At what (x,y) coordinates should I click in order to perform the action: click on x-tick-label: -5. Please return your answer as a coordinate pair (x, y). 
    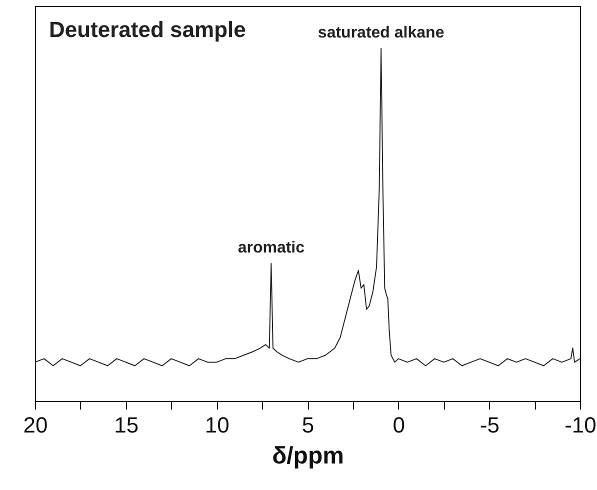
    Looking at the image, I should click on (490, 425).